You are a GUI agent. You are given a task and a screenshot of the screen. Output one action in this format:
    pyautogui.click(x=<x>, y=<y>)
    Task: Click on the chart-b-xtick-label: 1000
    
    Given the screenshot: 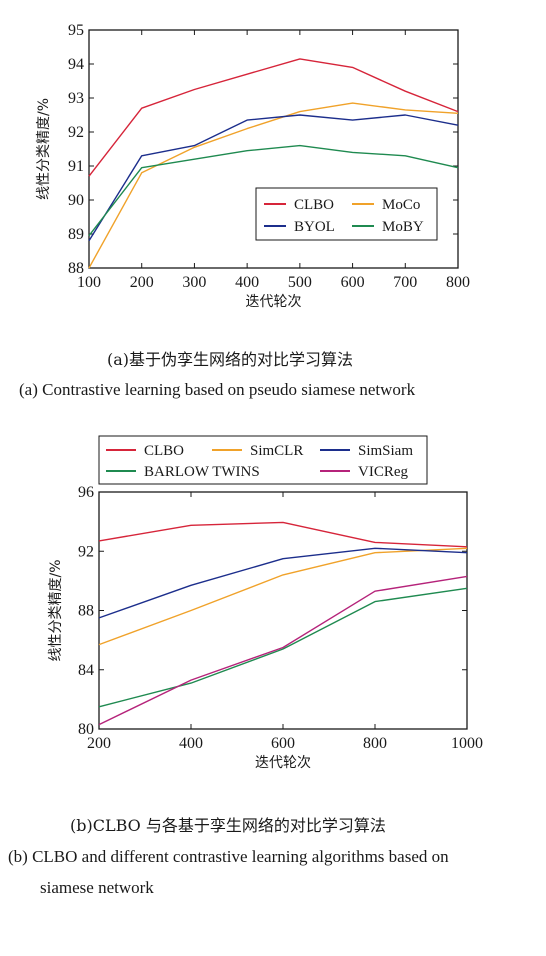 What is the action you would take?
    pyautogui.click(x=467, y=743)
    